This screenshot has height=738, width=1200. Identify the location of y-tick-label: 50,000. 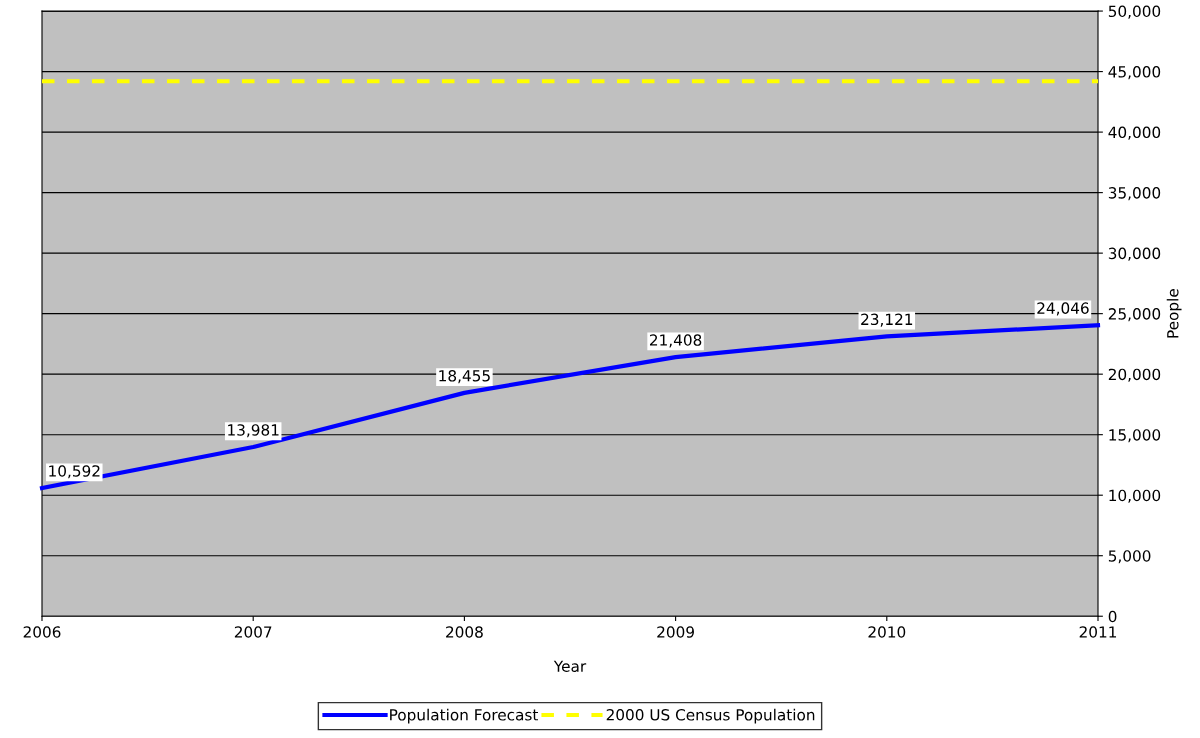
(1134, 12).